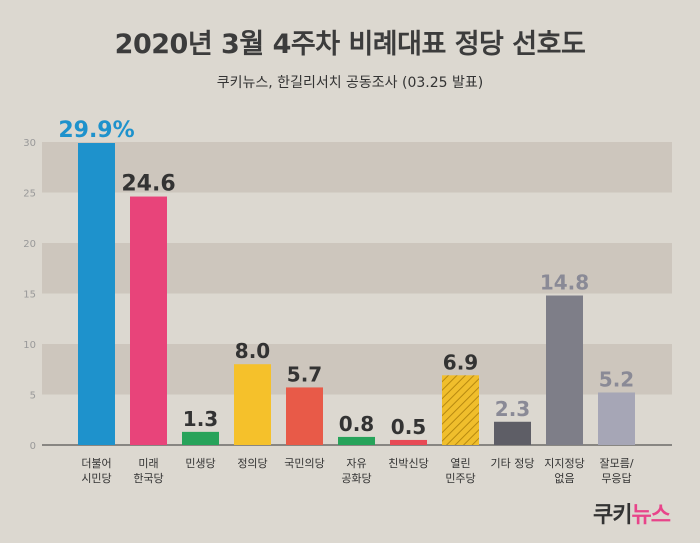  Describe the element at coordinates (252, 463) in the screenshot. I see `x-tick-label: 정의당` at that location.